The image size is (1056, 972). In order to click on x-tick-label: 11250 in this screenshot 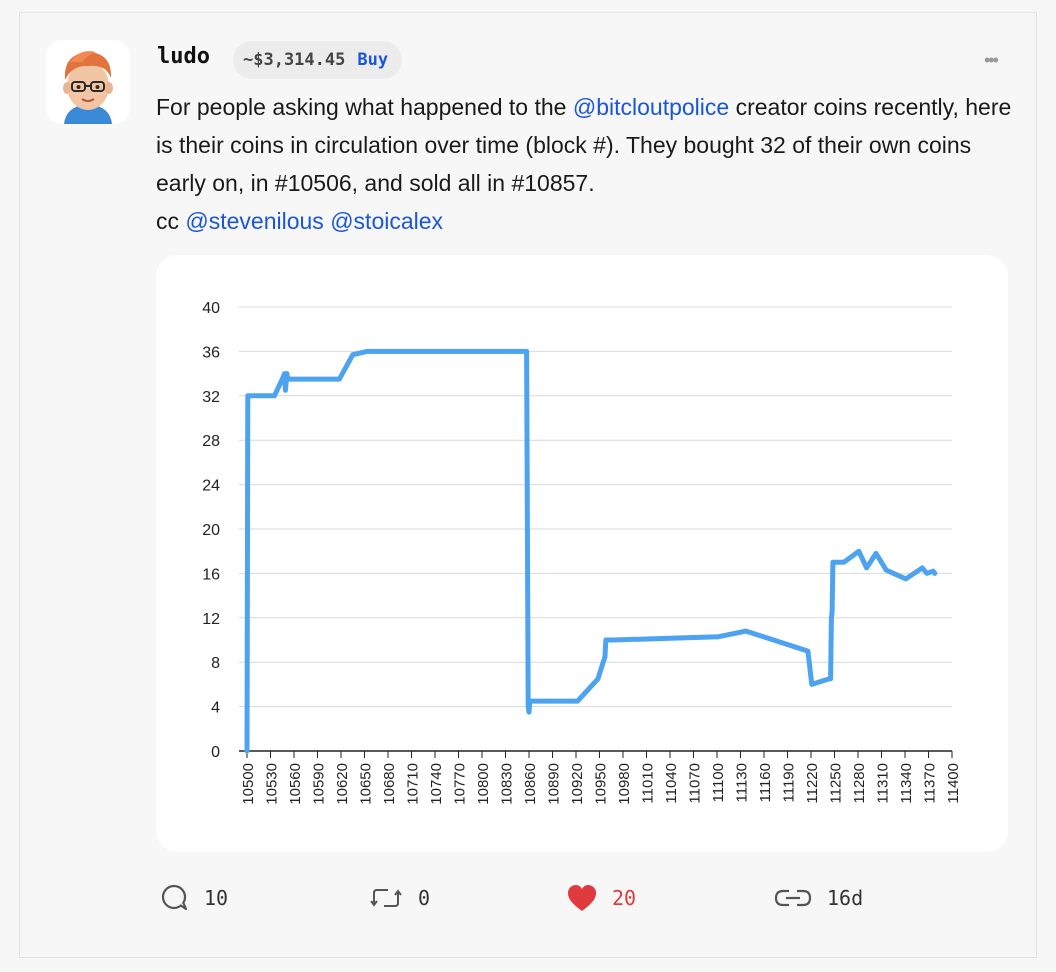, I will do `click(836, 783)`.